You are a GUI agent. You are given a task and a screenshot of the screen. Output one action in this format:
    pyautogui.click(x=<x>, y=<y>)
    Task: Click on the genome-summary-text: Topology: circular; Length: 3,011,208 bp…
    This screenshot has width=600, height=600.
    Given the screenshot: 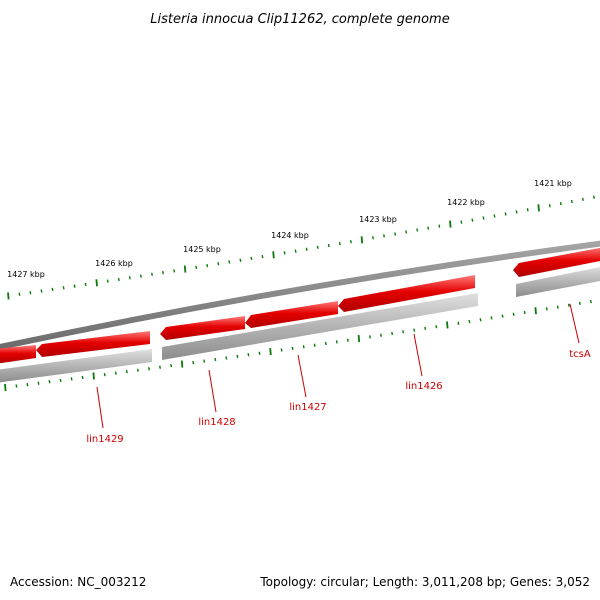 What is the action you would take?
    pyautogui.click(x=424, y=582)
    